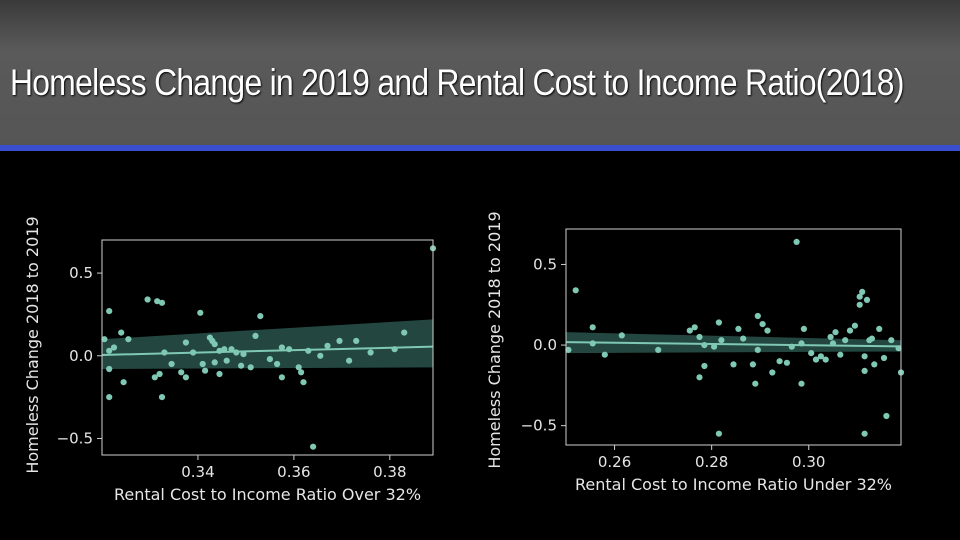 Image resolution: width=960 pixels, height=540 pixels. What do you see at coordinates (267, 494) in the screenshot?
I see `x-axis-label: Rental Cost to Income Ratio Over 32%` at bounding box center [267, 494].